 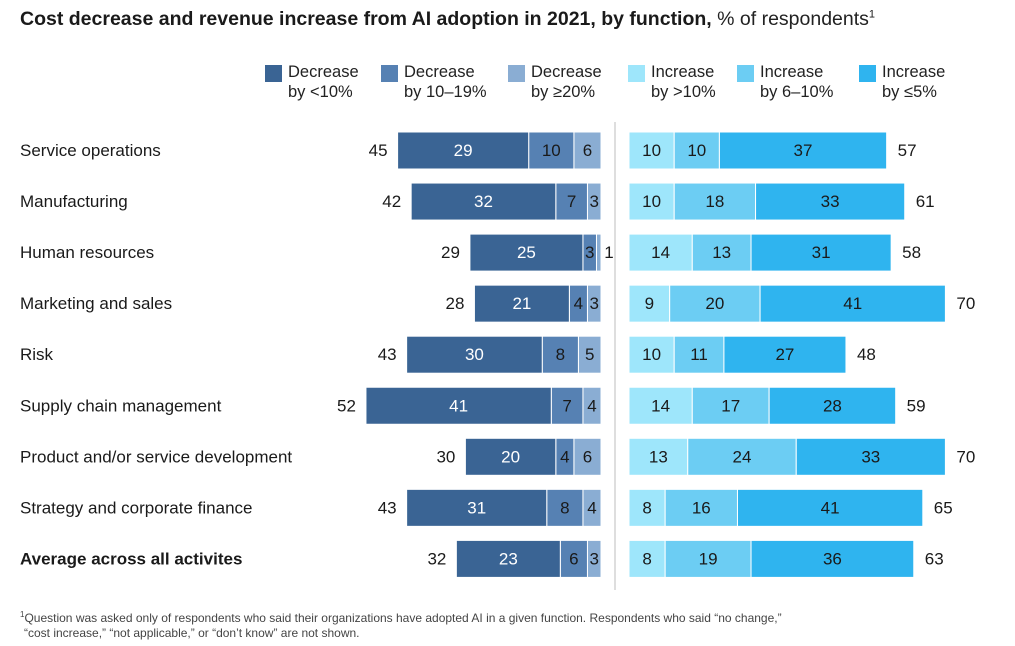 What do you see at coordinates (866, 354) in the screenshot?
I see `increase-total-label: 48` at bounding box center [866, 354].